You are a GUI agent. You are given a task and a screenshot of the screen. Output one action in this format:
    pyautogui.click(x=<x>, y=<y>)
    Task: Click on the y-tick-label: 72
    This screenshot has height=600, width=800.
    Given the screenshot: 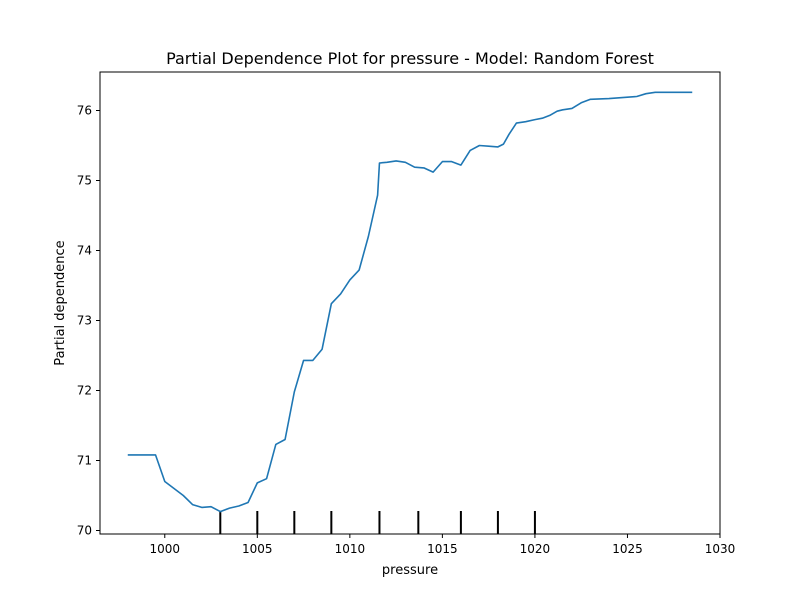 What is the action you would take?
    pyautogui.click(x=84, y=391)
    